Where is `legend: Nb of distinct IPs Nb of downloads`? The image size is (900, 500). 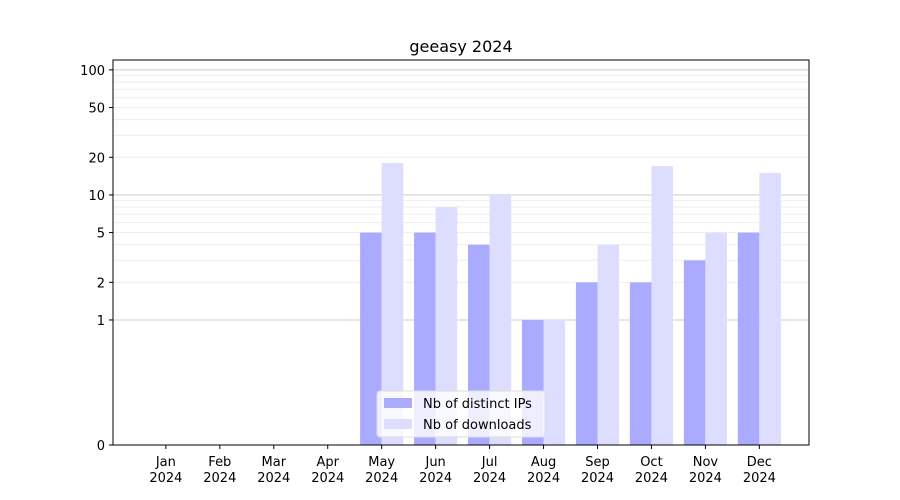
legend: Nb of distinct IPs Nb of downloads is located at coordinates (461, 414).